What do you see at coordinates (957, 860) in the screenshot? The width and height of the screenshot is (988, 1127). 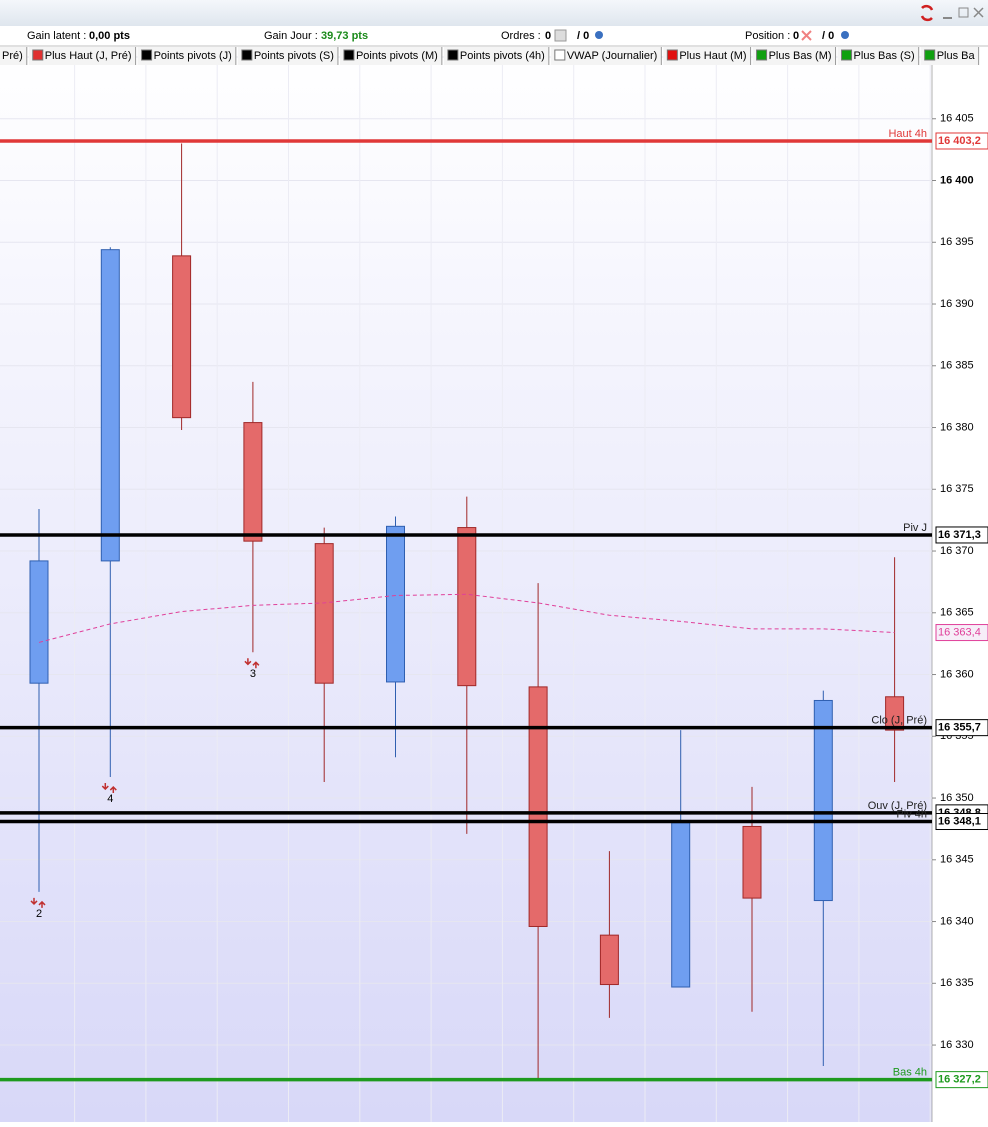 I see `y-tick-label: 16 345` at bounding box center [957, 860].